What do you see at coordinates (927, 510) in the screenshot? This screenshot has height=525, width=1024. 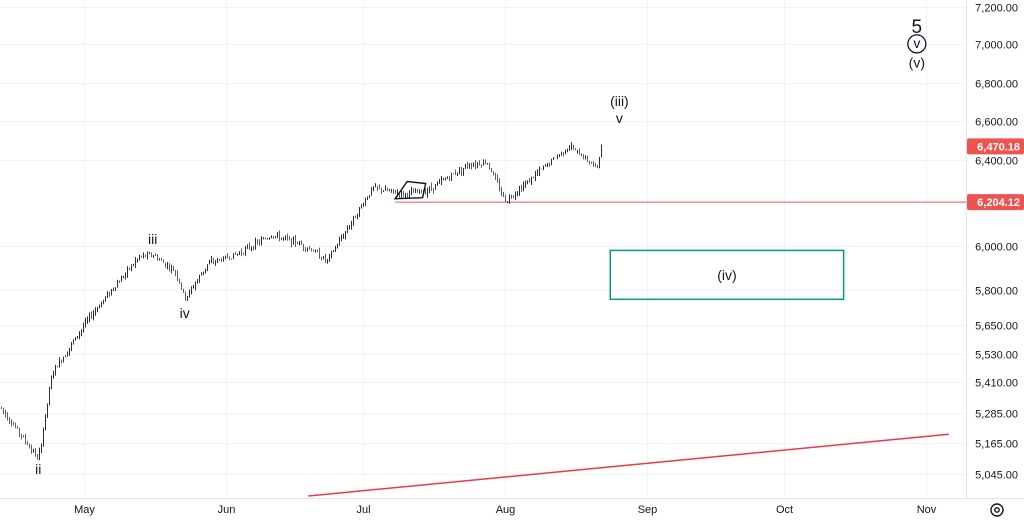 I see `time-tick-label: Nov` at bounding box center [927, 510].